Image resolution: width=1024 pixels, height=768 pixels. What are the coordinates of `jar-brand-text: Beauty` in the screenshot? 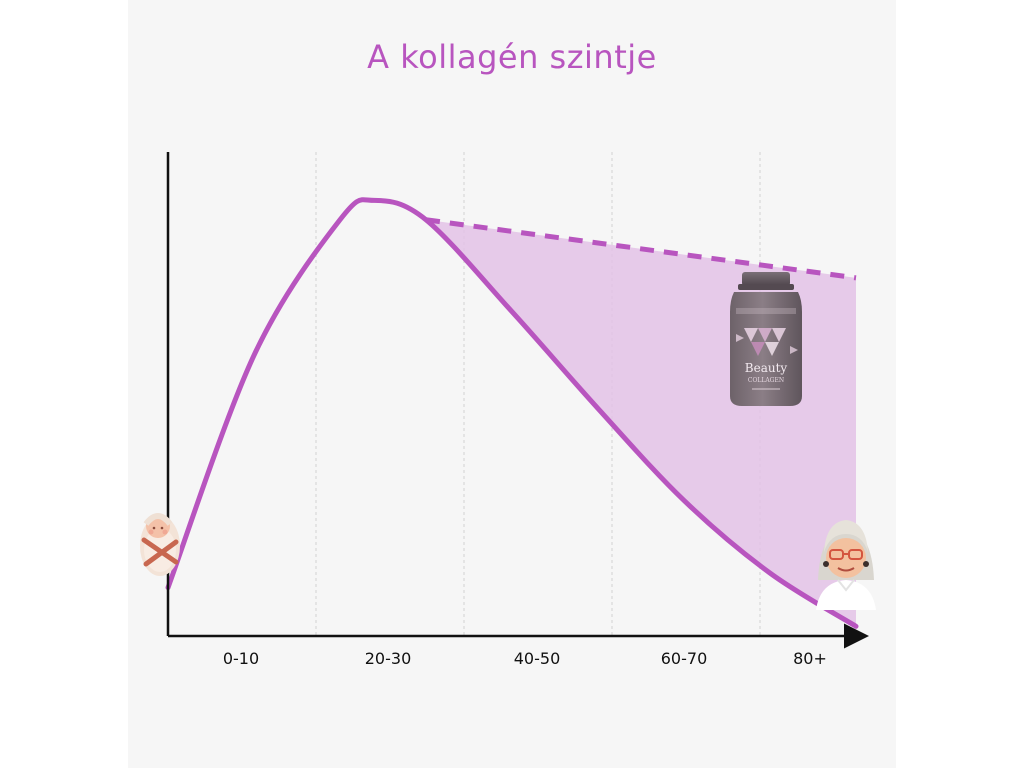 It's located at (766, 368).